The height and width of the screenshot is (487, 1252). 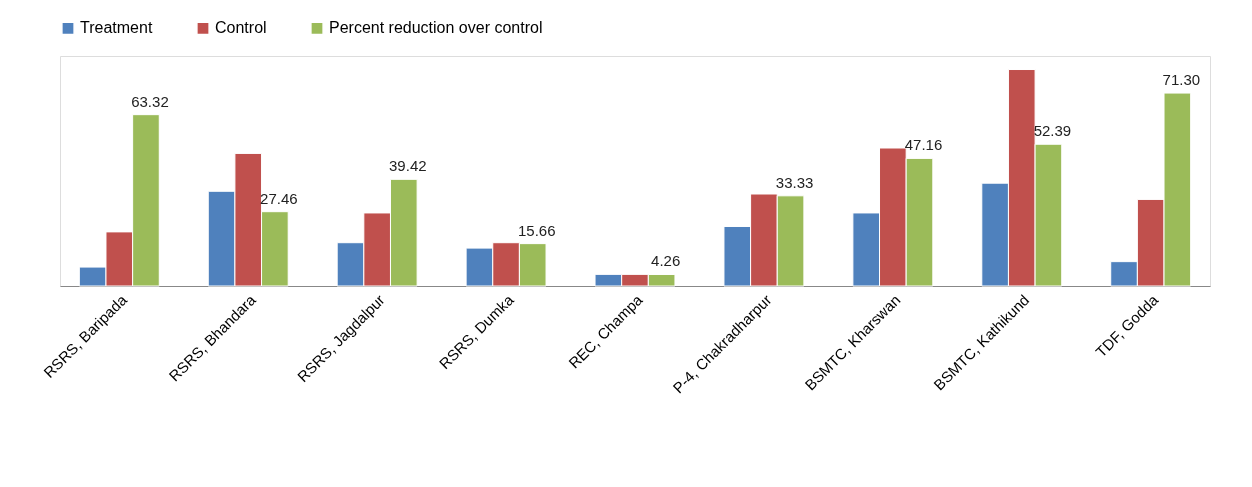 What do you see at coordinates (794, 182) in the screenshot?
I see `data-label: 33.33` at bounding box center [794, 182].